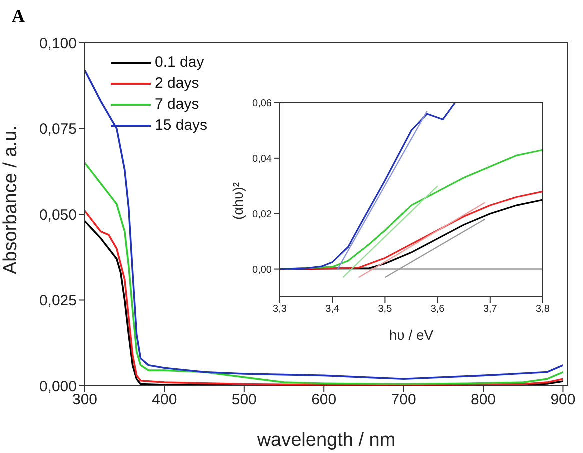 The width and height of the screenshot is (583, 453). I want to click on y-tick-label: 0,00, so click(262, 270).